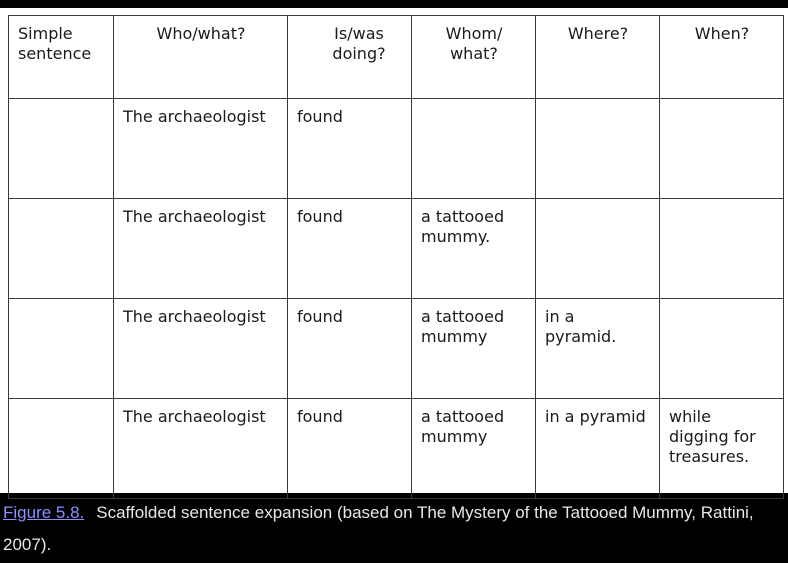 The image size is (788, 563). What do you see at coordinates (359, 43) in the screenshot?
I see `header-is-was-doing-text: Is/was doing?` at bounding box center [359, 43].